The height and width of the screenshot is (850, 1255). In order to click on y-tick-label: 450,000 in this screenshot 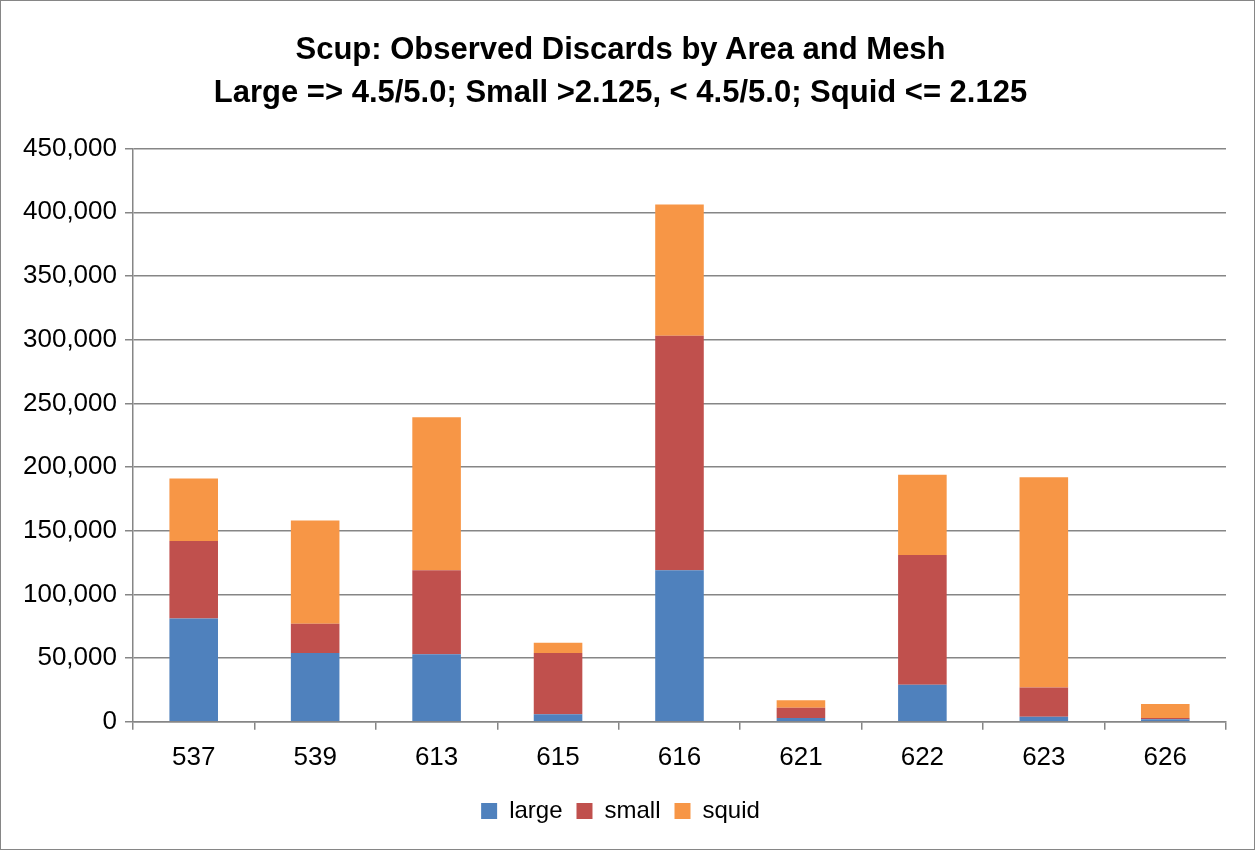, I will do `click(70, 146)`.